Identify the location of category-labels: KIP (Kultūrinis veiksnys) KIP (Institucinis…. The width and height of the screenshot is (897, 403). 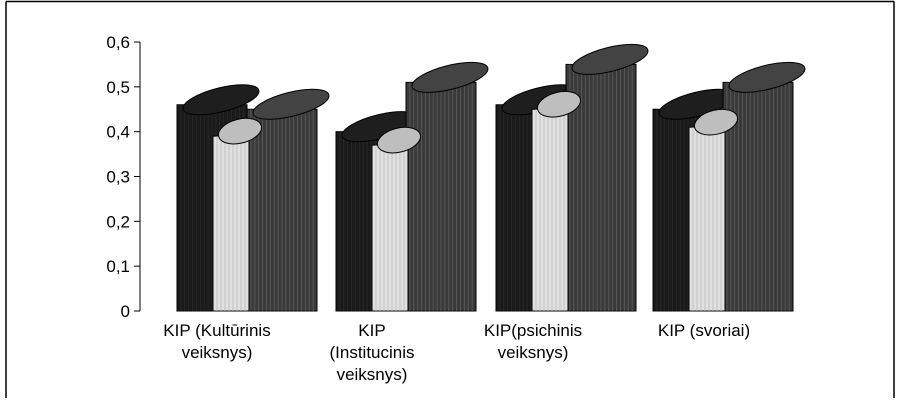
(456, 352).